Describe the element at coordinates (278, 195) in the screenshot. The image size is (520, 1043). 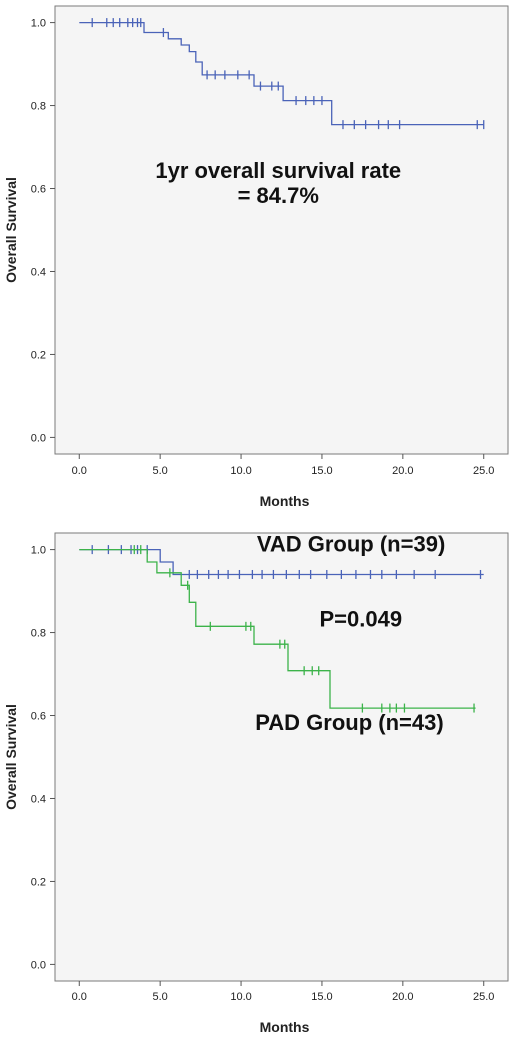
I see `annotation-text: = 84.7%` at that location.